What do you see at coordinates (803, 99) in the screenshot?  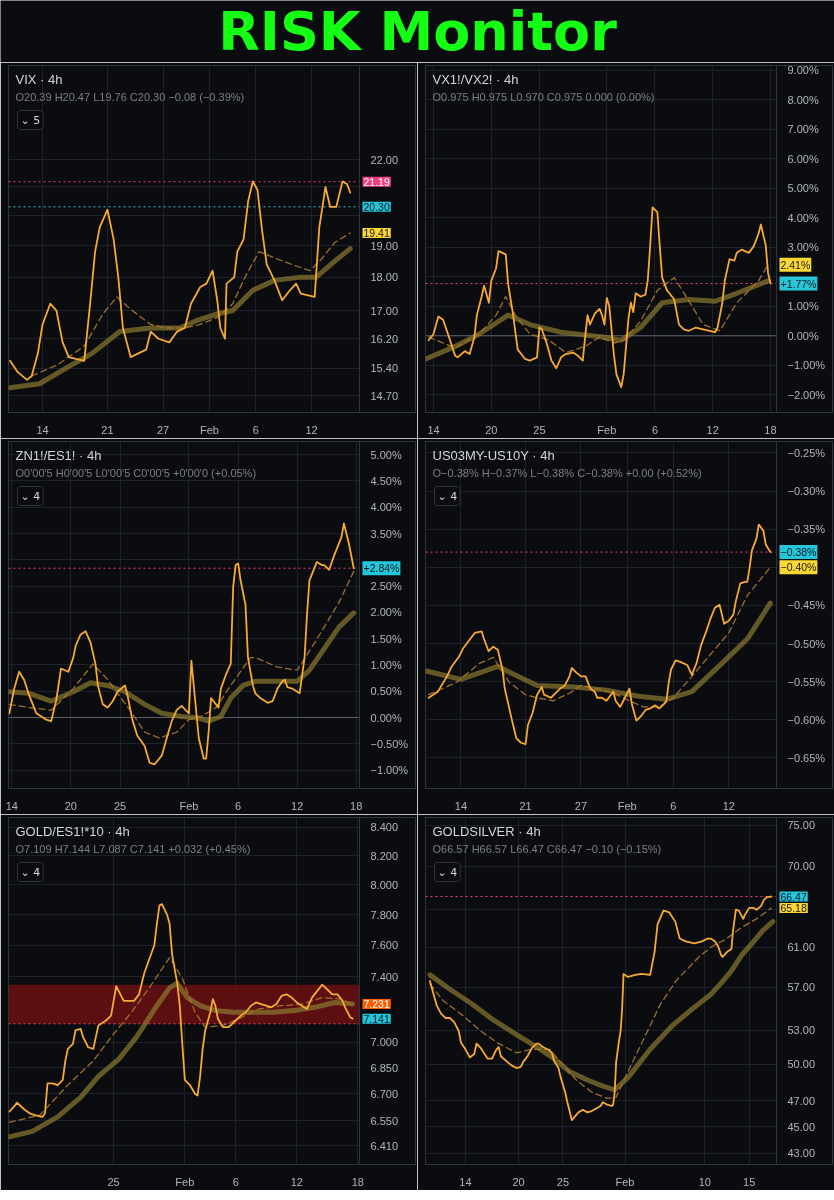 I see `y-tick-label: 8.00%` at bounding box center [803, 99].